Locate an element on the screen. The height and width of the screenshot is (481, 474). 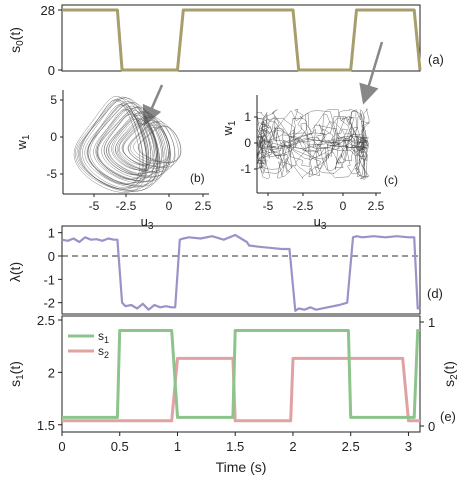
panel-d-ytick: 0 is located at coordinates (51, 256).